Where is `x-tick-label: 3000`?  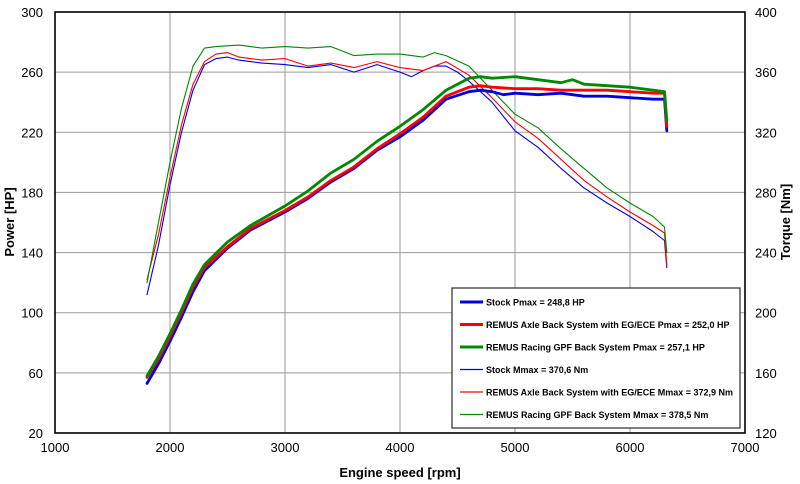
x-tick-label: 3000 is located at coordinates (285, 447).